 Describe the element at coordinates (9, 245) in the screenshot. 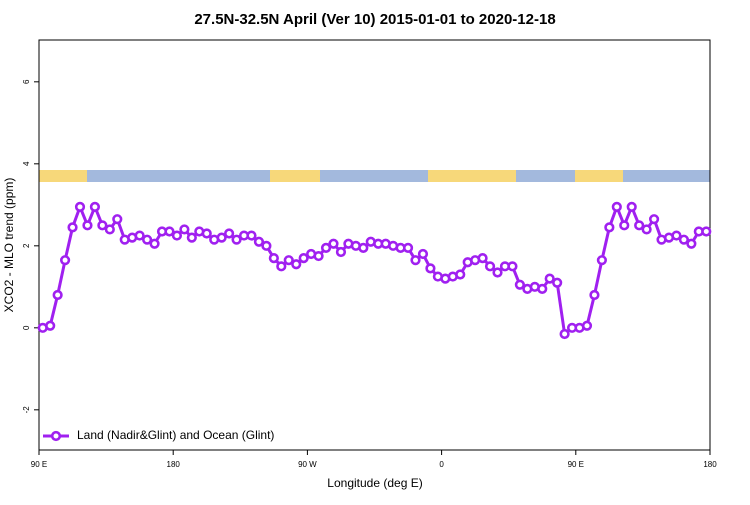

I see `y-axis-label: XCO2 - MLO trend (ppm)` at that location.